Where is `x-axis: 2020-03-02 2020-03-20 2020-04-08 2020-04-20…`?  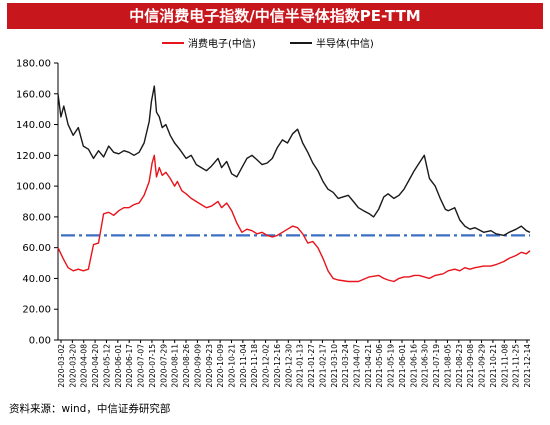 x-axis: 2020-03-02 2020-03-20 2020-04-08 2020-04-20… is located at coordinates (294, 363).